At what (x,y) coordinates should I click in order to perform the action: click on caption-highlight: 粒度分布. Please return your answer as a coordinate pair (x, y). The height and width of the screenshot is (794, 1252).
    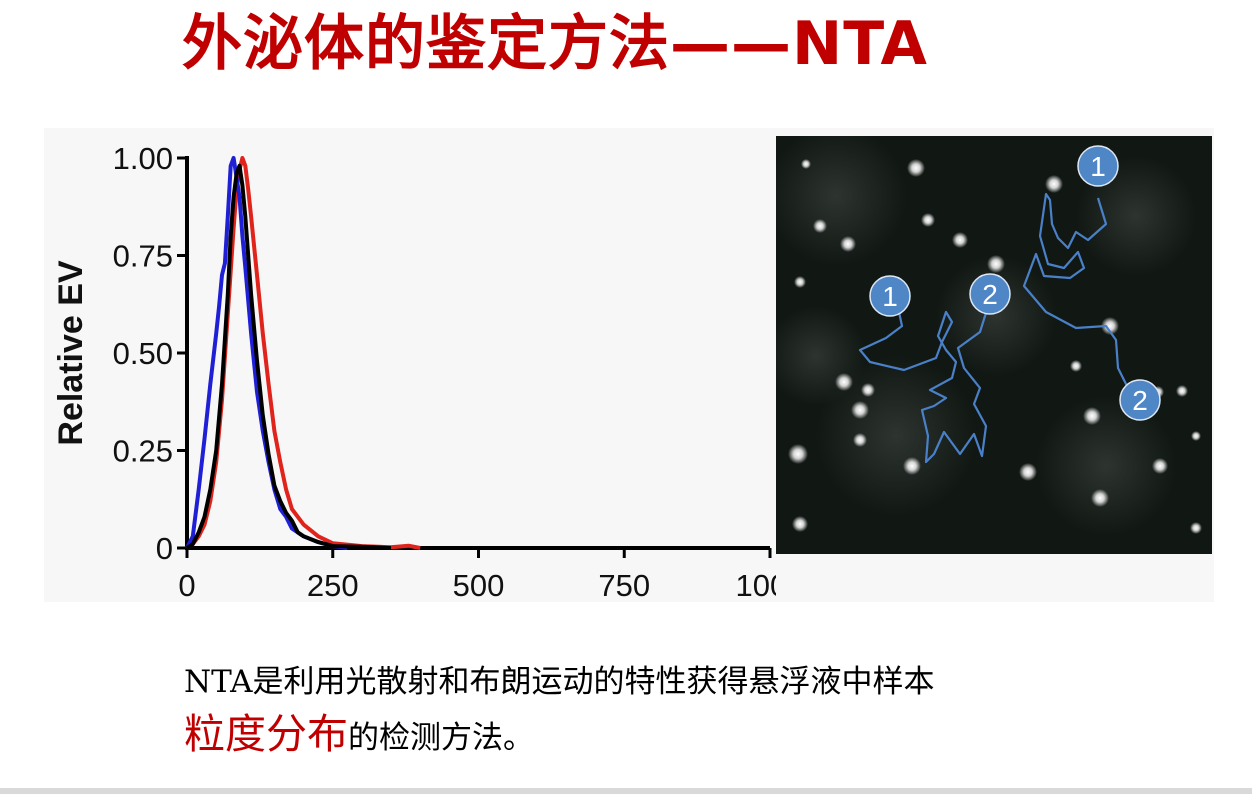
    Looking at the image, I should click on (266, 734).